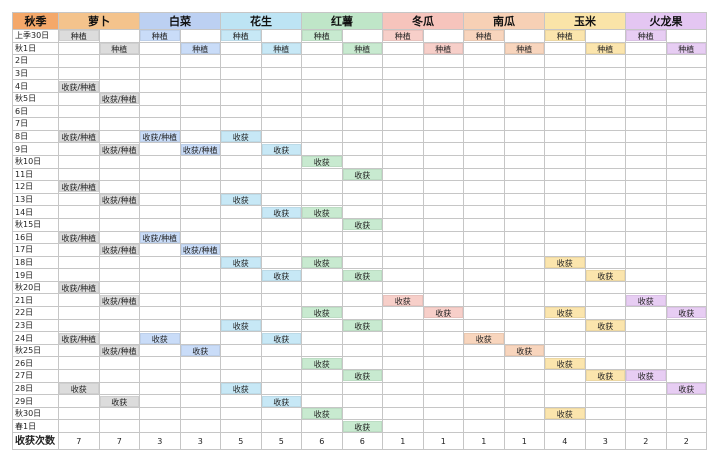 Image resolution: width=720 pixels, height=458 pixels. I want to click on harvest-count: 5, so click(241, 441).